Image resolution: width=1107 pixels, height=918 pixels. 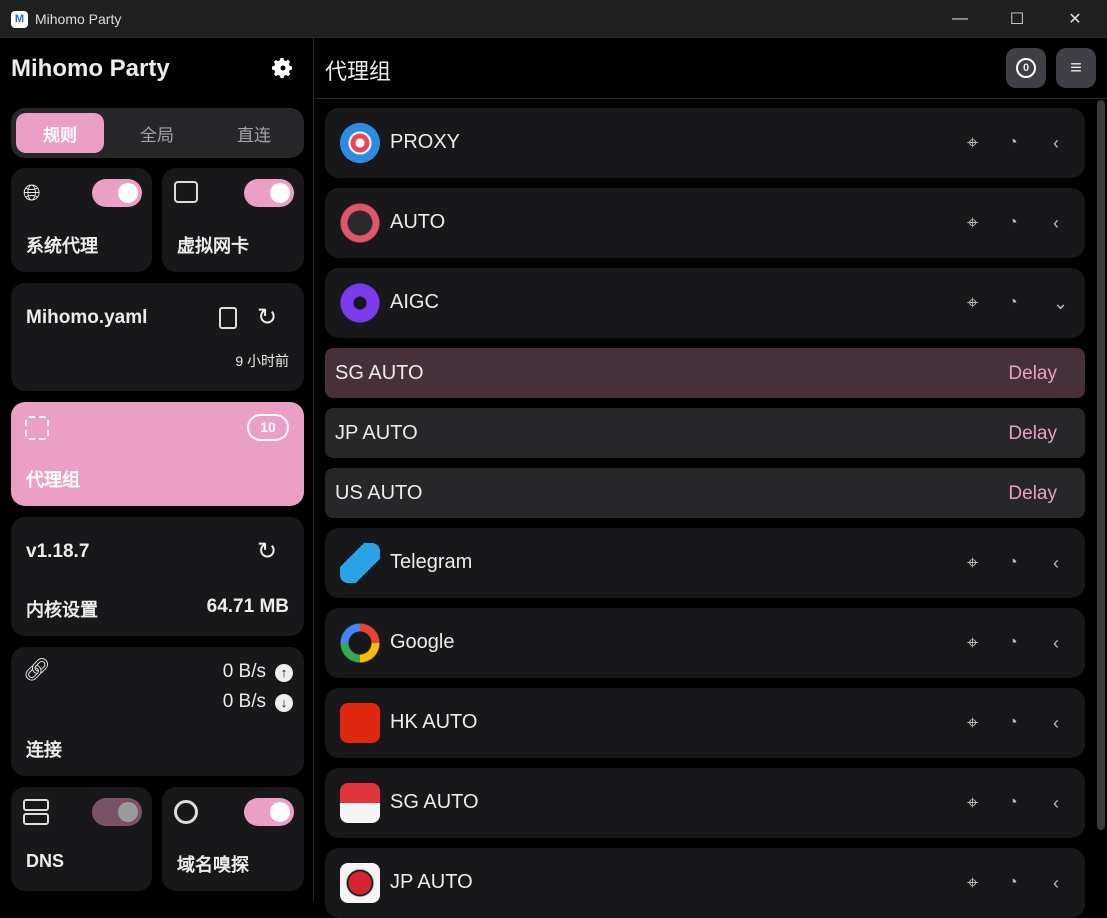 I want to click on sidebar-item-proxy-groups: 10 代理组, so click(x=157, y=454).